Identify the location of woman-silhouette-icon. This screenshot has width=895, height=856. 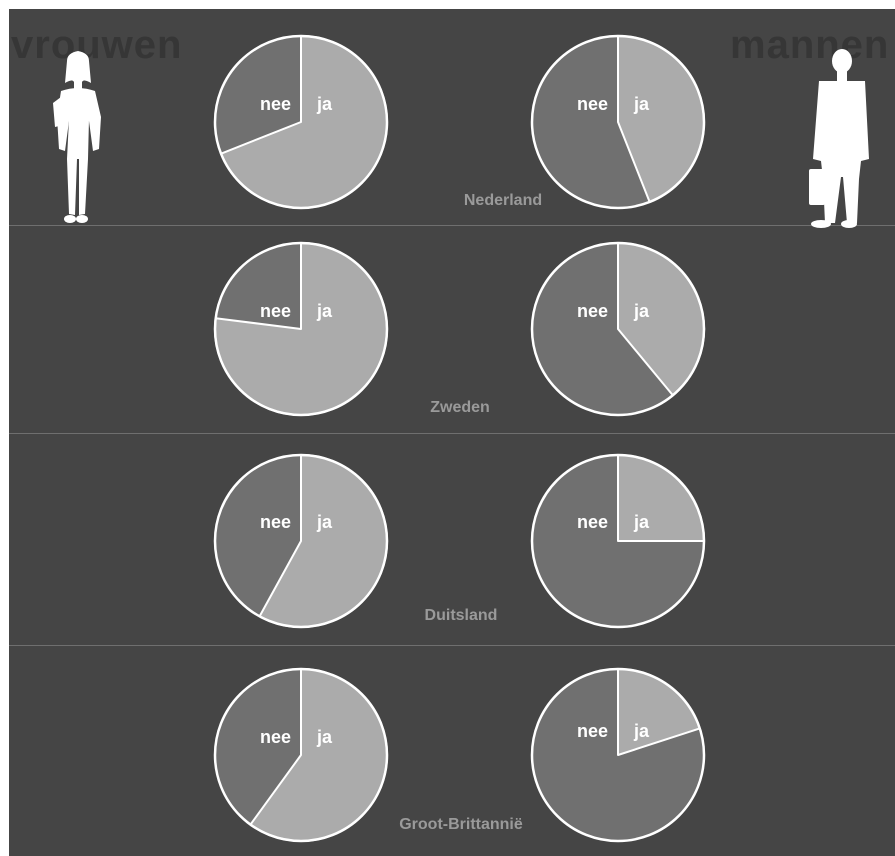
(77, 137).